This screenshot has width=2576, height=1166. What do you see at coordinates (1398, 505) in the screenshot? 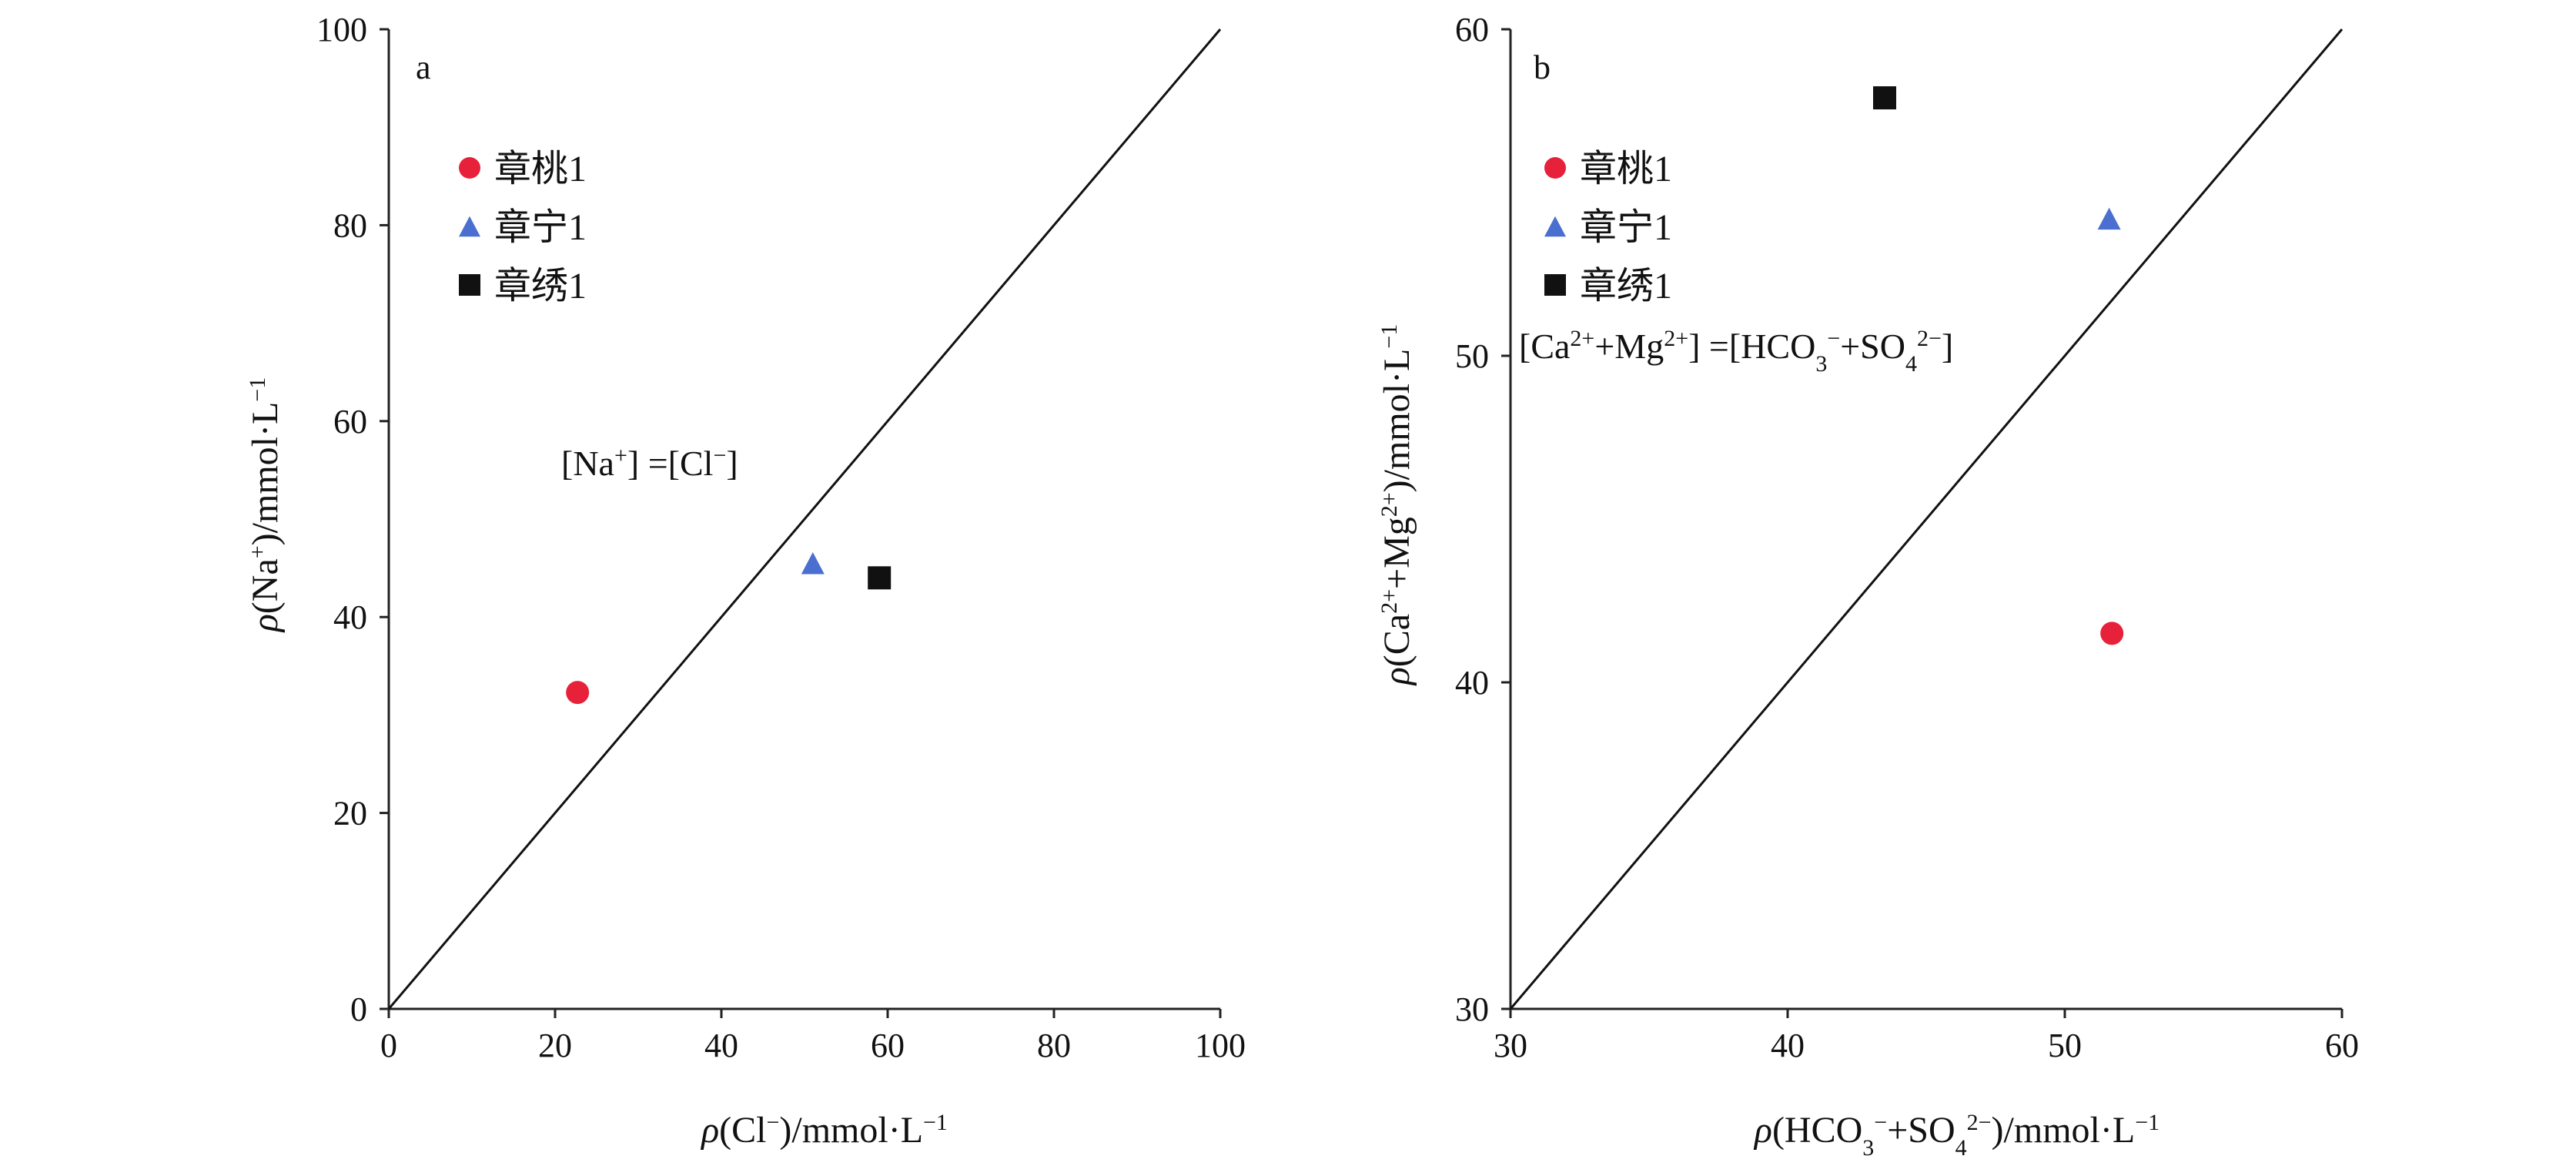
I see `y-axis-title-b: ρ(Ca2++Mg2+)/mmol·L−1` at bounding box center [1398, 505].